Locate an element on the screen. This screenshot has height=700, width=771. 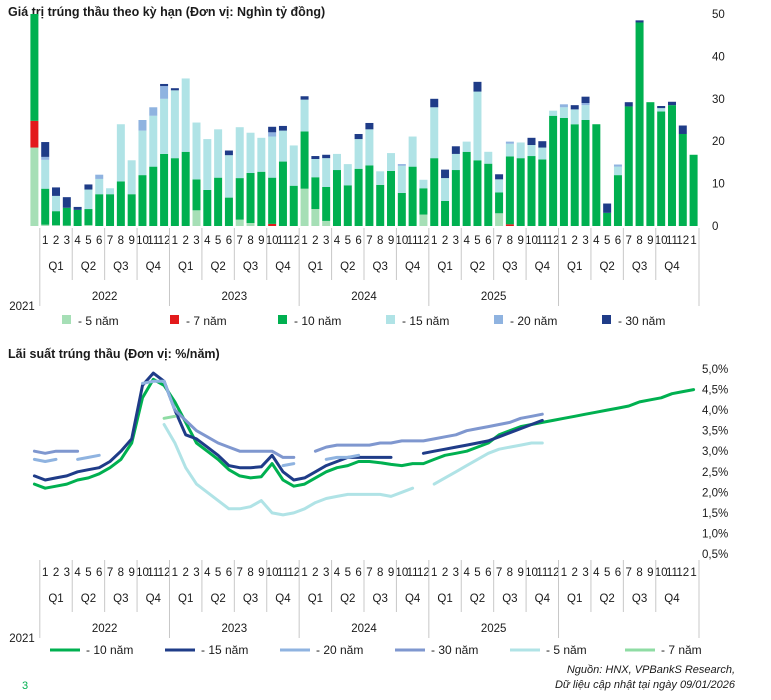
line-quarter-label: Q3 is located at coordinates (509, 599).